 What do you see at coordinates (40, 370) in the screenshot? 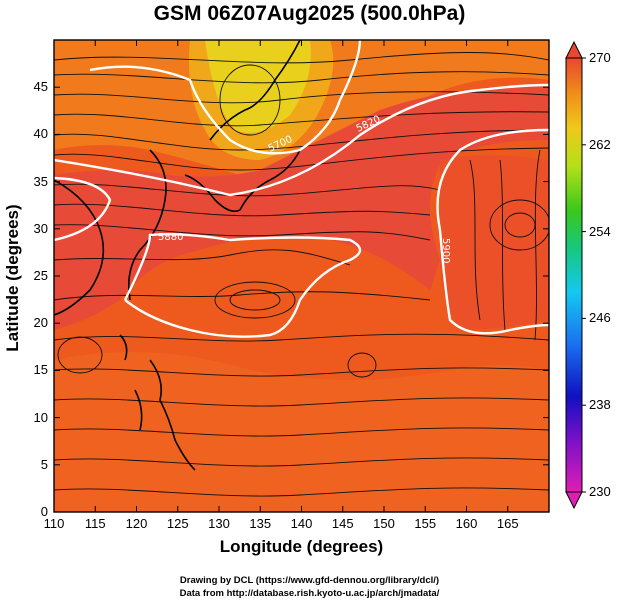
I see `y-tick-label: 15` at bounding box center [40, 370].